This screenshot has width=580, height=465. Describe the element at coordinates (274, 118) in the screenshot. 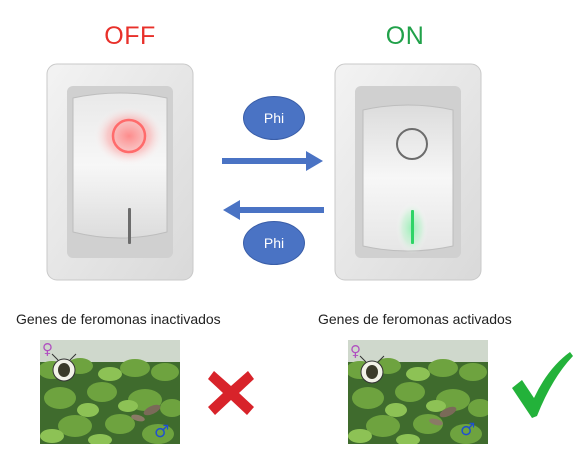

I see `phi-badge-top: Phi` at that location.